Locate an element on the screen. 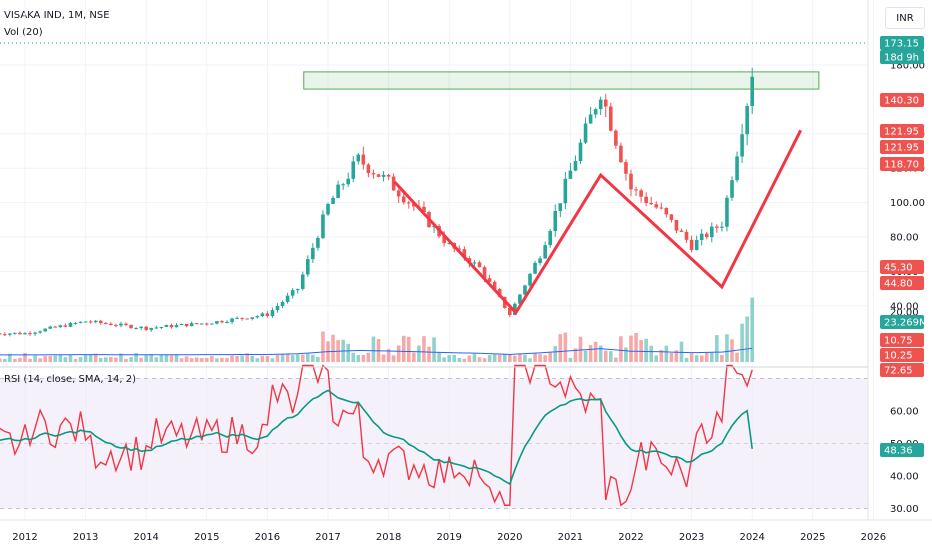  price-tag-label: 118.70 is located at coordinates (901, 165).